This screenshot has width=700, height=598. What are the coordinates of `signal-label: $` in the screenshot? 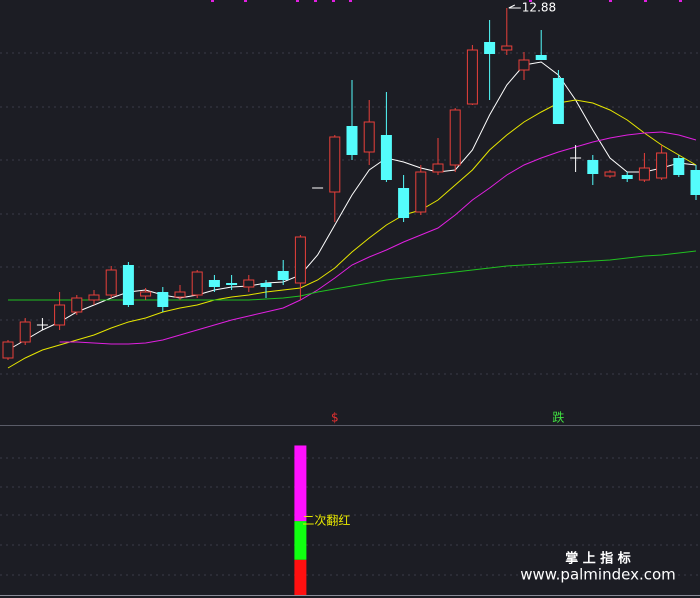 It's located at (335, 418).